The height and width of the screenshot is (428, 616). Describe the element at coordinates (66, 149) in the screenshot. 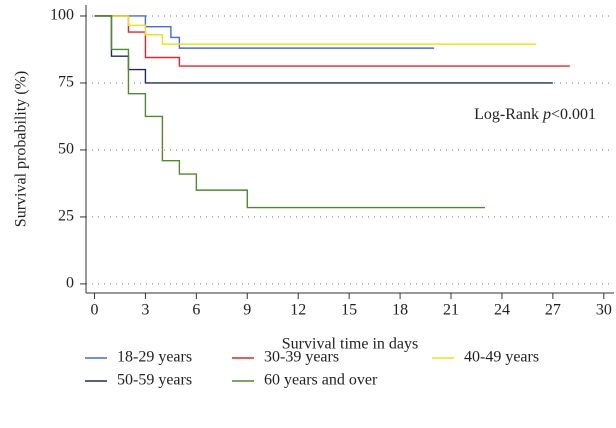

I see `y-tick-label: 50` at that location.